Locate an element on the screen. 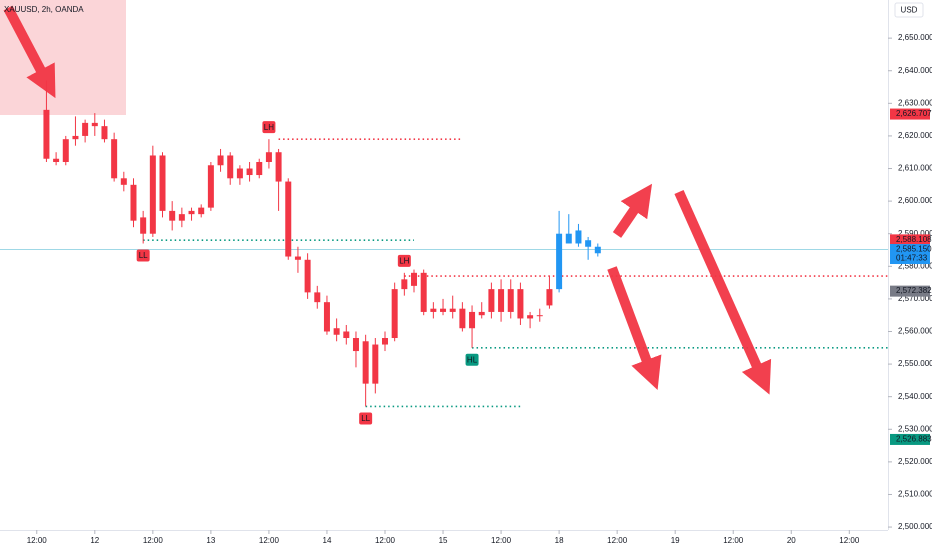 Image resolution: width=932 pixels, height=550 pixels. y-tick-label: 2,540.000 is located at coordinates (915, 396).